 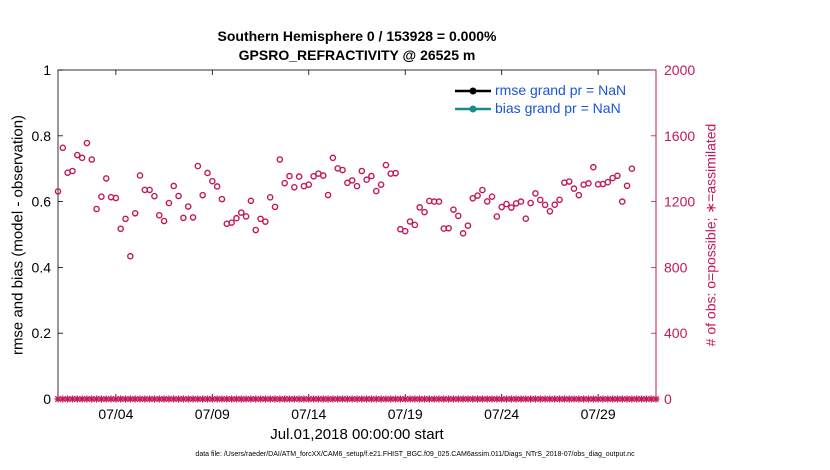 What do you see at coordinates (710, 235) in the screenshot?
I see `y-axis-right-label: # of obs: o=possible; ∗=assimilated` at bounding box center [710, 235].